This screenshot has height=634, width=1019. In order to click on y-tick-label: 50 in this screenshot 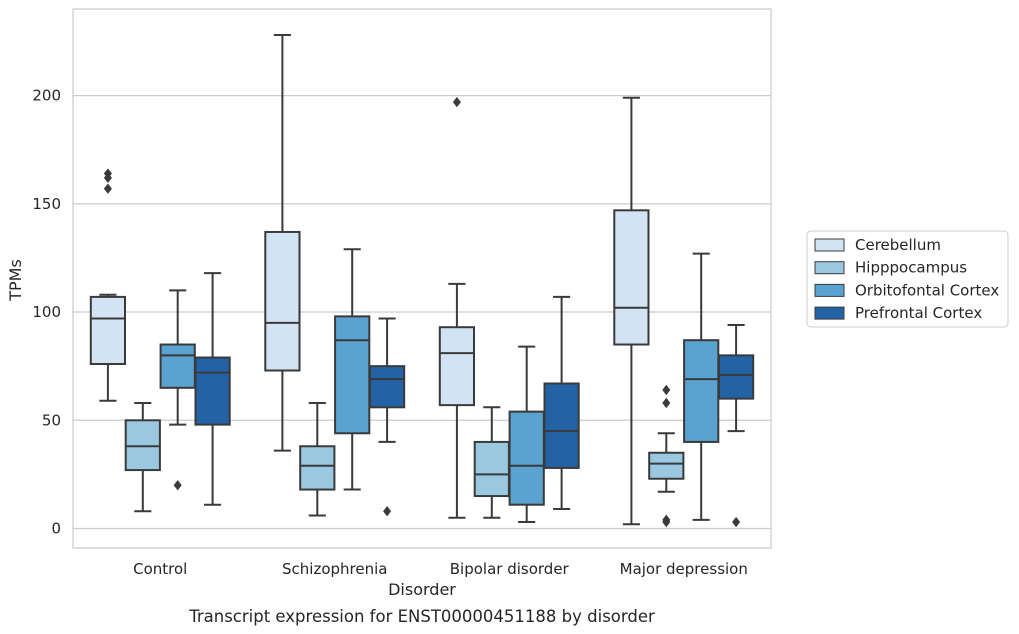, I will do `click(51, 420)`.